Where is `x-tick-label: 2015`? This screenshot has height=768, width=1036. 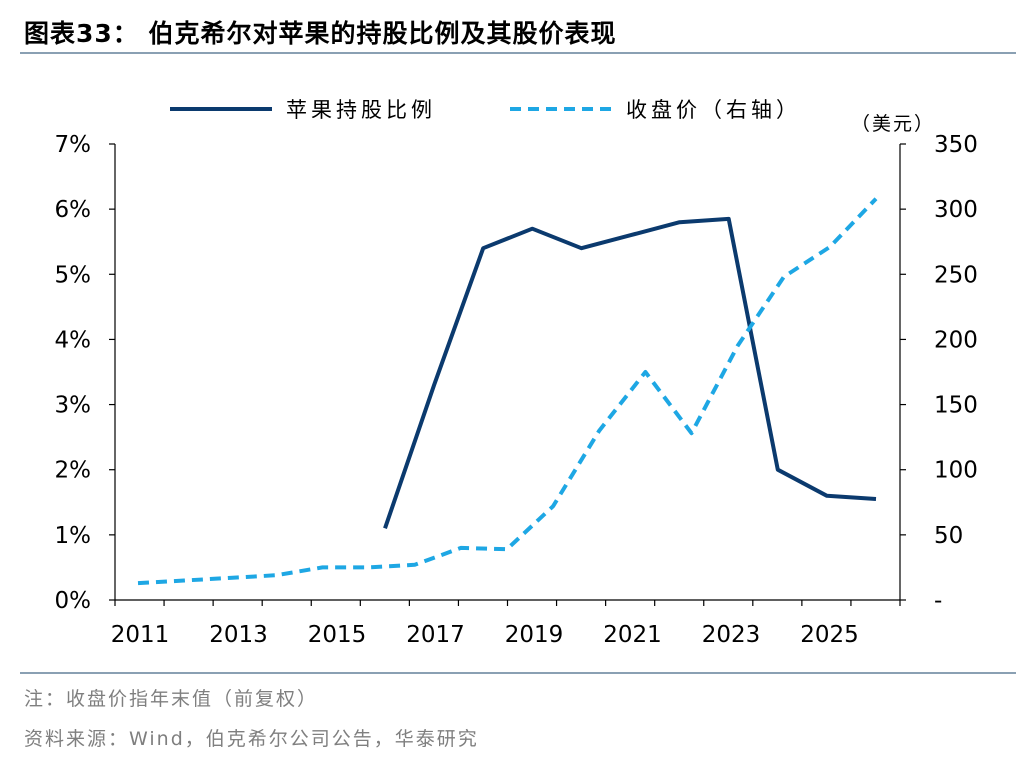
x-tick-label: 2015 is located at coordinates (337, 635).